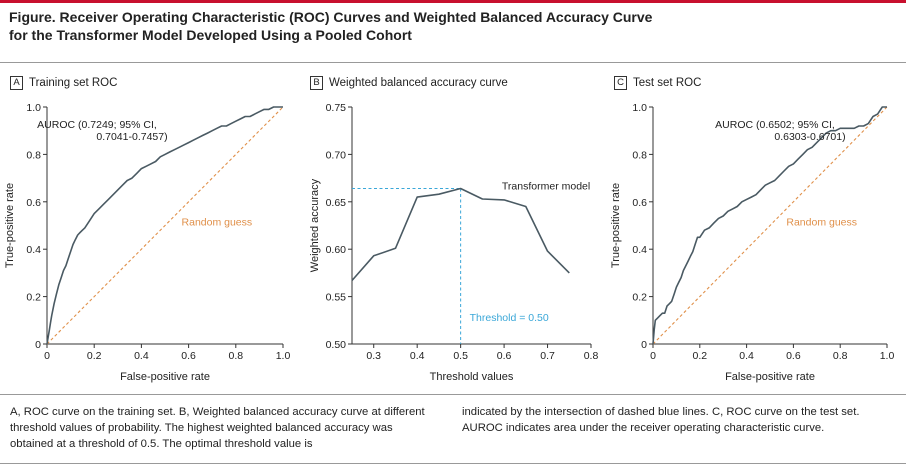 The image size is (906, 476). I want to click on panel-a-y-tick-label: 1.0, so click(33, 108).